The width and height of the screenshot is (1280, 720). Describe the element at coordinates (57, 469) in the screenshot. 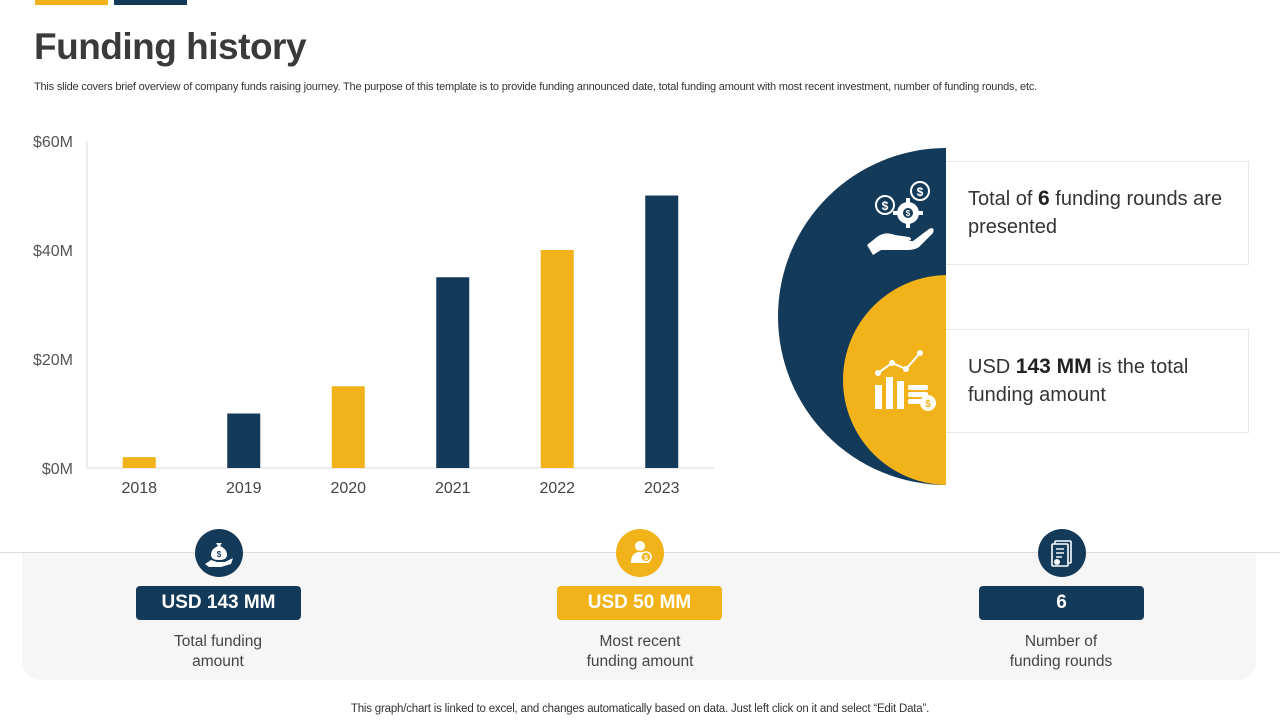

I see `y-tick-label: $0M` at that location.